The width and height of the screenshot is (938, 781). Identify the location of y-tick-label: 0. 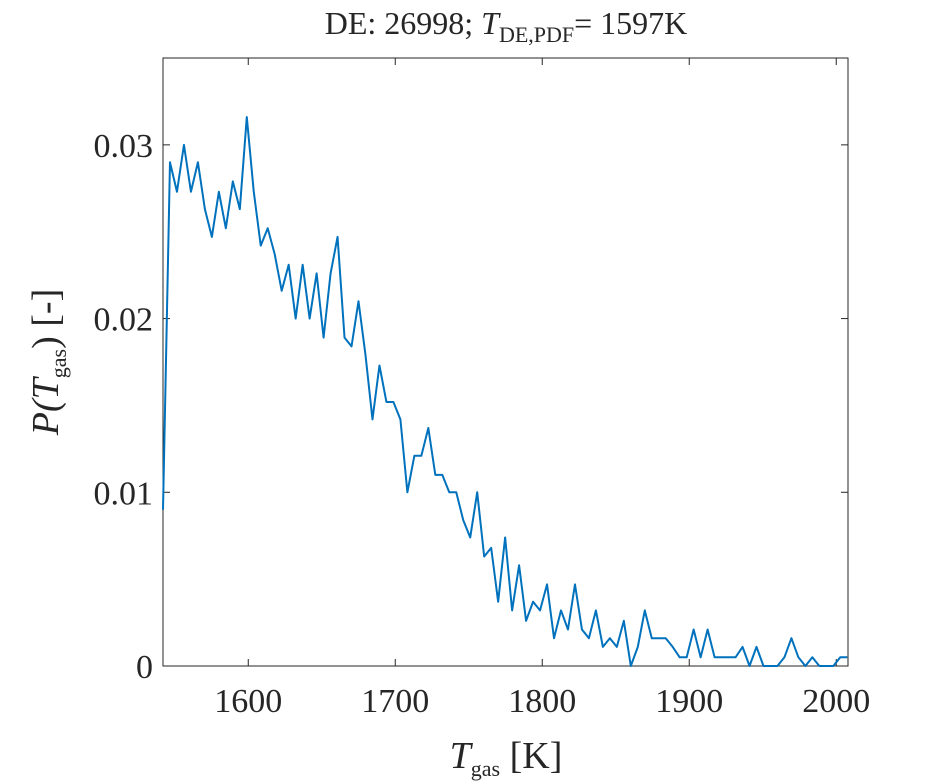
(144, 667).